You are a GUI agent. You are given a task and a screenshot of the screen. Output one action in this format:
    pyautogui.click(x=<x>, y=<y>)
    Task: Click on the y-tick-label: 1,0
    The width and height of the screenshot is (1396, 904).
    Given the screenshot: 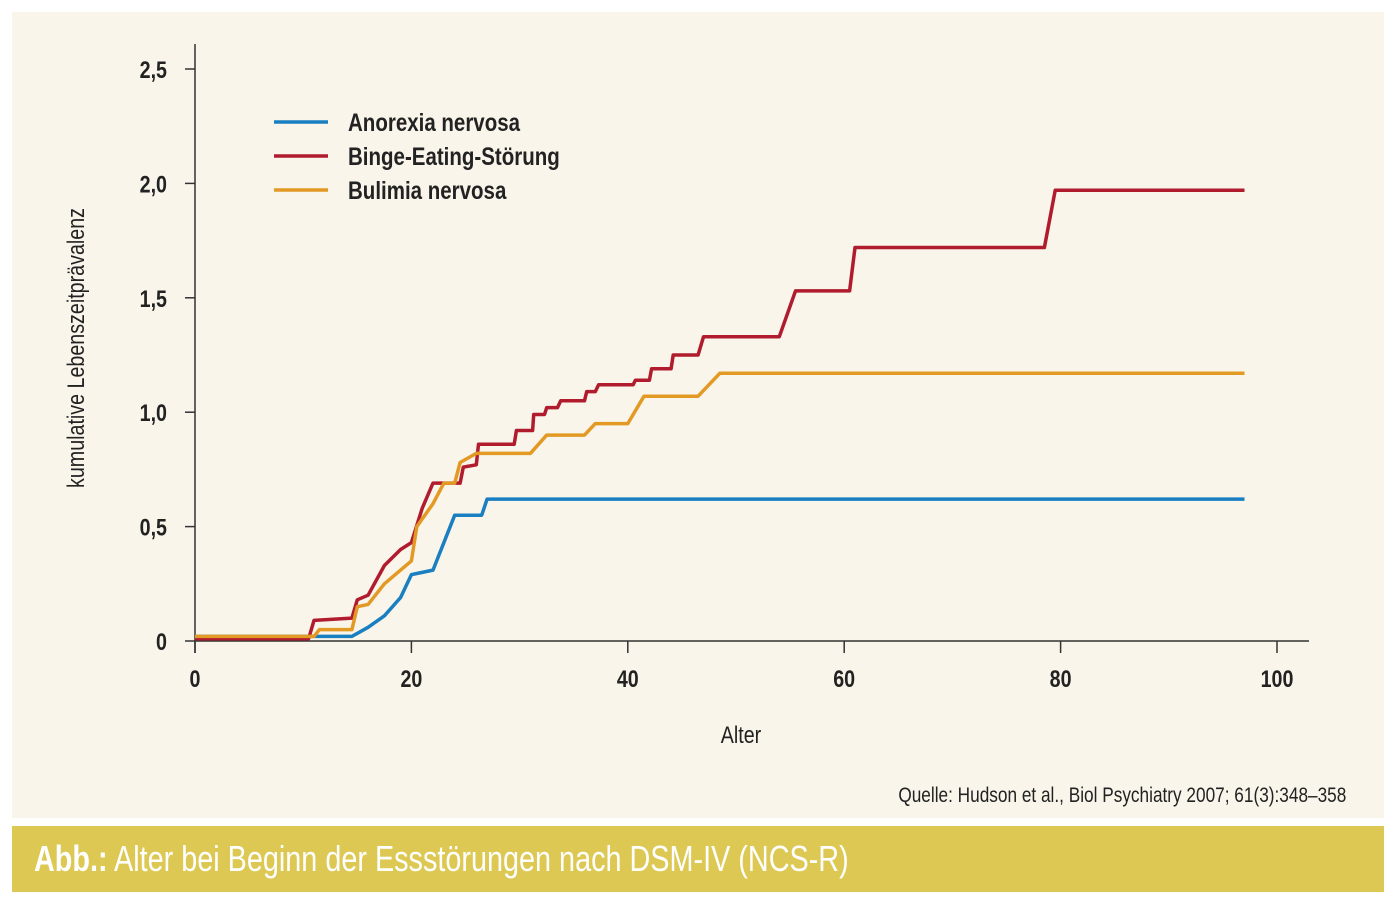 What is the action you would take?
    pyautogui.click(x=153, y=412)
    